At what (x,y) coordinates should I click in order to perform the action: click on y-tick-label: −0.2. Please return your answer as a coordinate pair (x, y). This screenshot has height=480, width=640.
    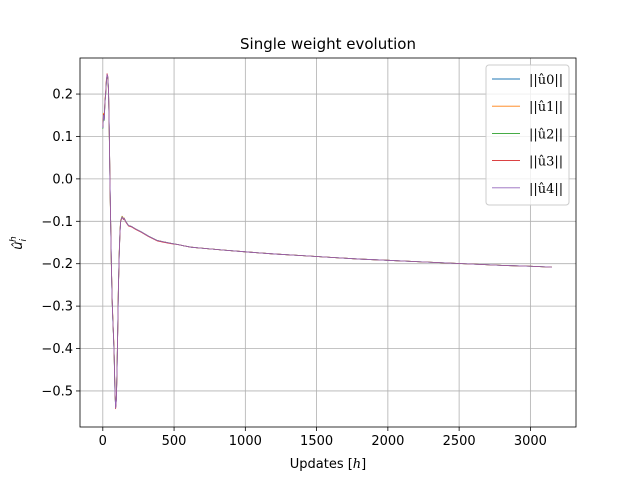
    Looking at the image, I should click on (57, 264).